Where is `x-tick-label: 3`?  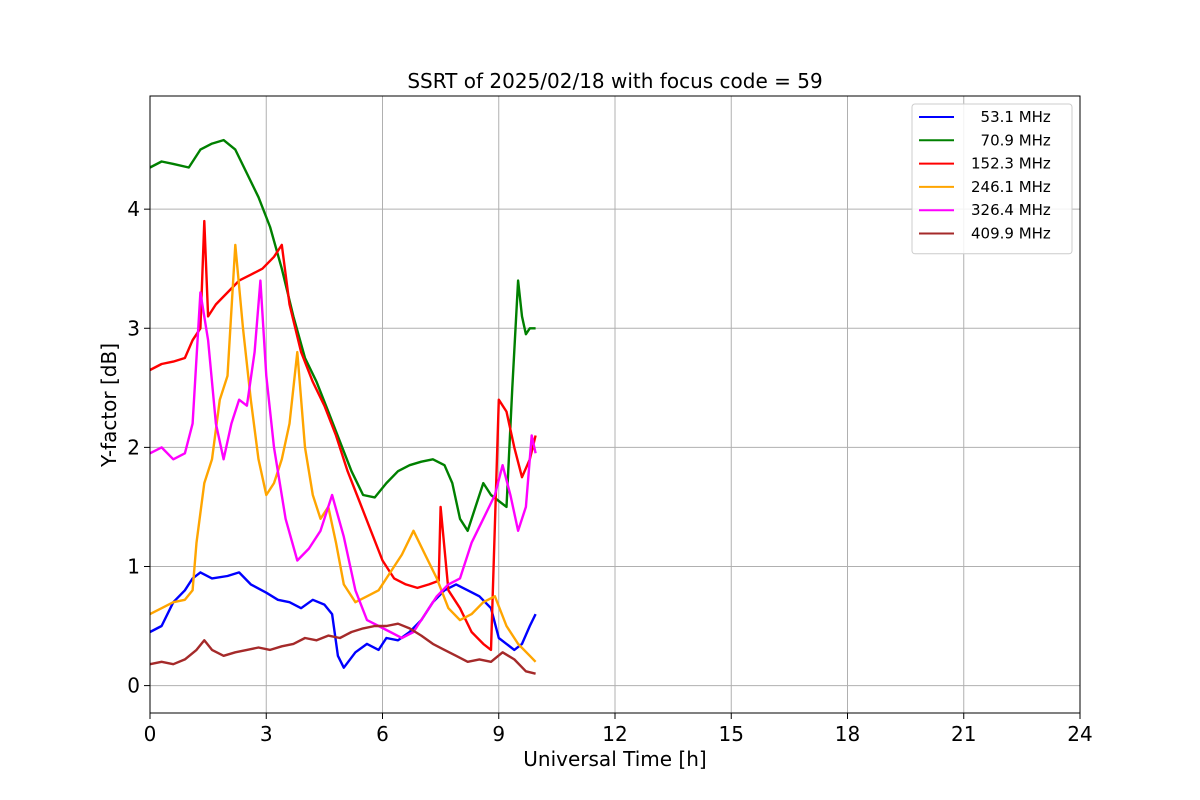 x-tick-label: 3 is located at coordinates (266, 734).